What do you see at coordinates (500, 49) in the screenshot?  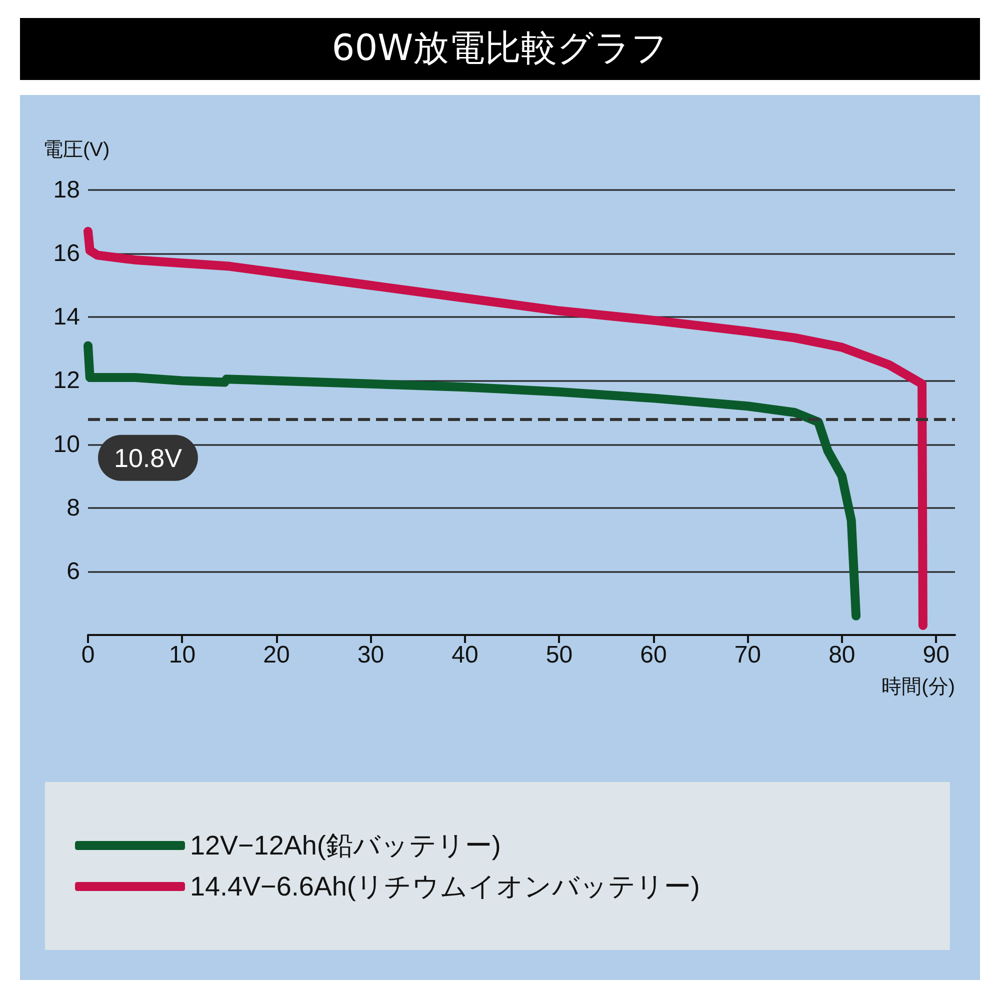 I see `chart-title: 60W放電比較グラフ` at bounding box center [500, 49].